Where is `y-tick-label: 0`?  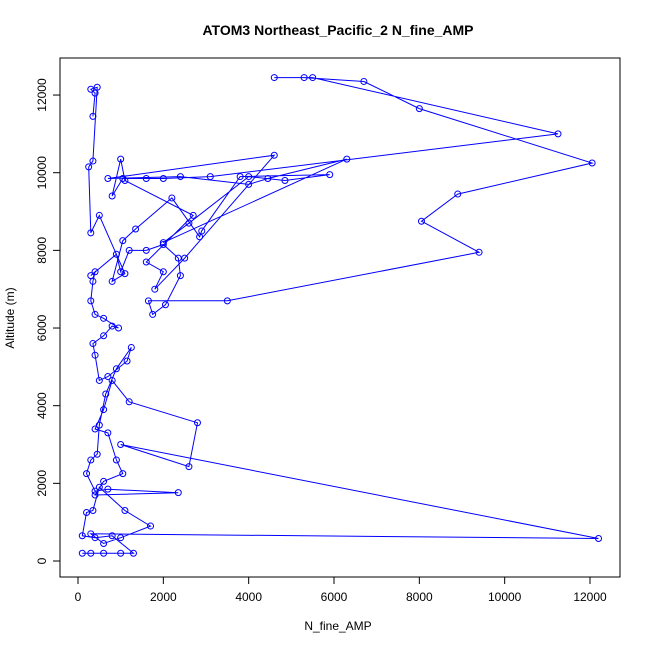 y-tick-label: 0 is located at coordinates (42, 560).